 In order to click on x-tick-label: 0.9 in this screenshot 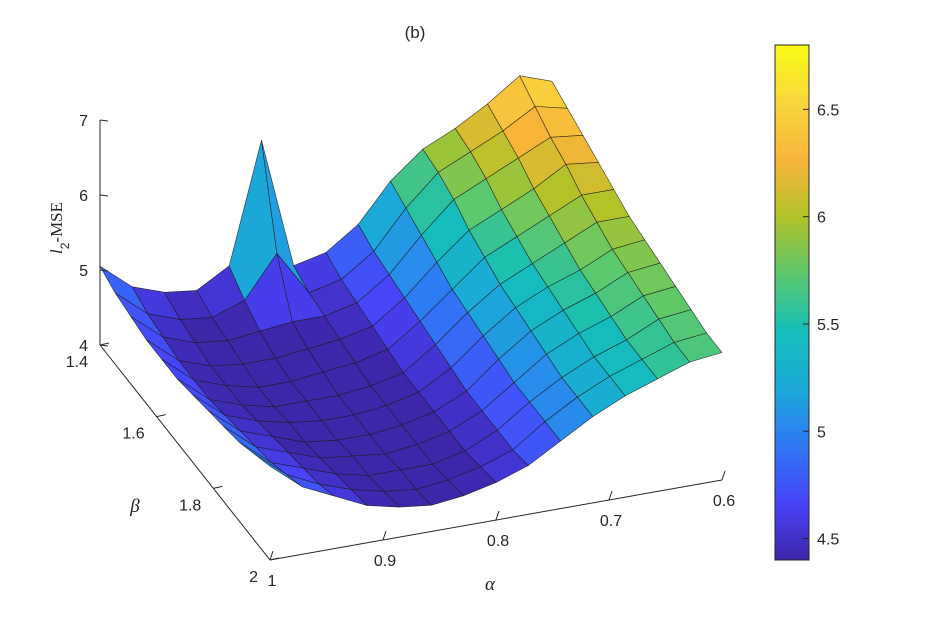, I will do `click(385, 561)`.